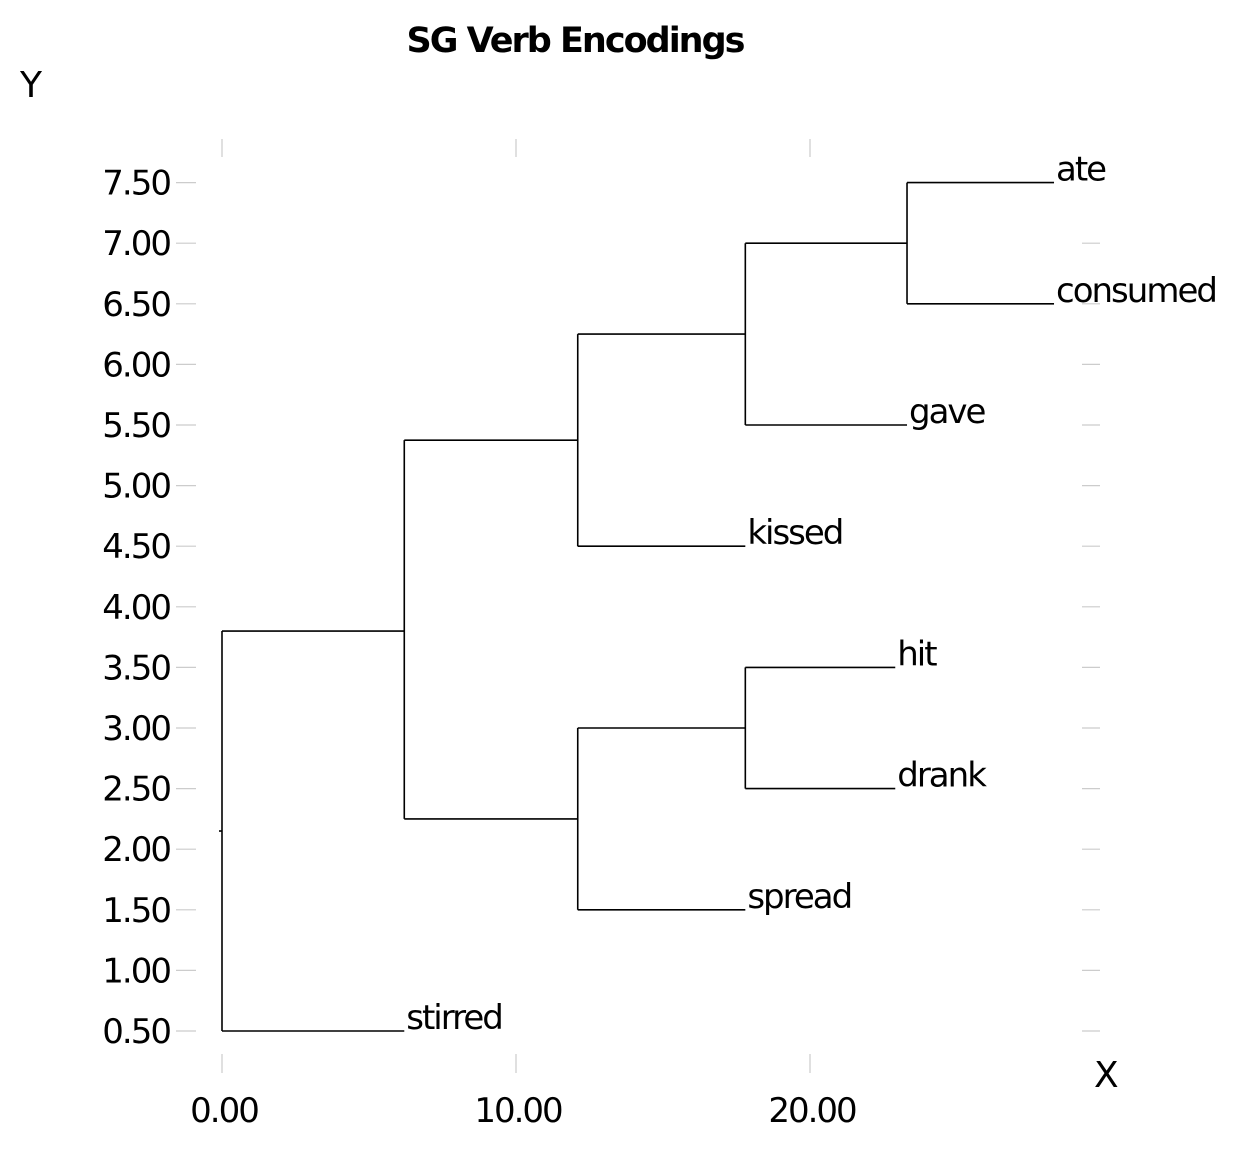 The height and width of the screenshot is (1163, 1246). What do you see at coordinates (812, 1111) in the screenshot?
I see `x-tick-label: 20.00` at bounding box center [812, 1111].